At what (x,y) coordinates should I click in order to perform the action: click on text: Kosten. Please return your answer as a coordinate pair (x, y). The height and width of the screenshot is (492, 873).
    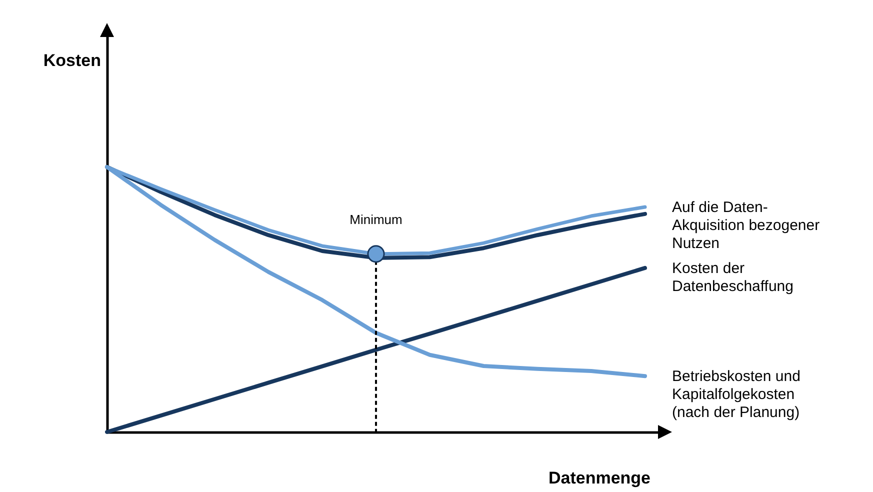
    Looking at the image, I should click on (72, 60).